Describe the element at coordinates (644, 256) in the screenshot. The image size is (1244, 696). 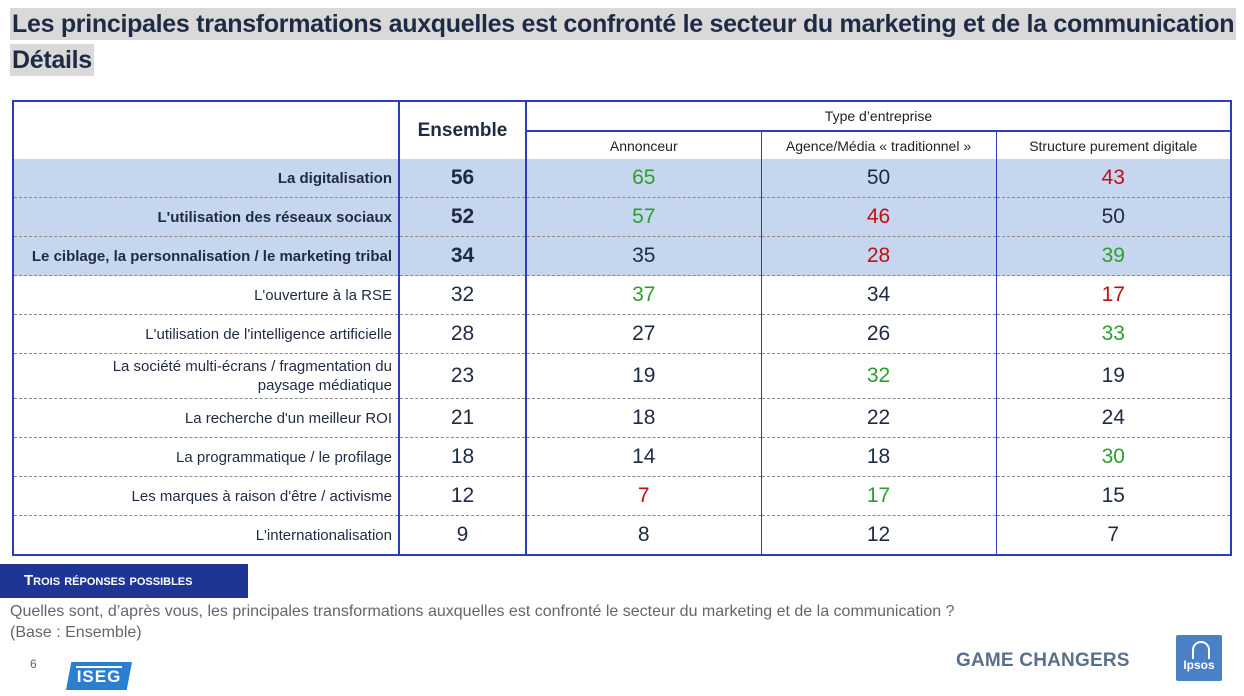
I see `annonceur-value: 35` at that location.